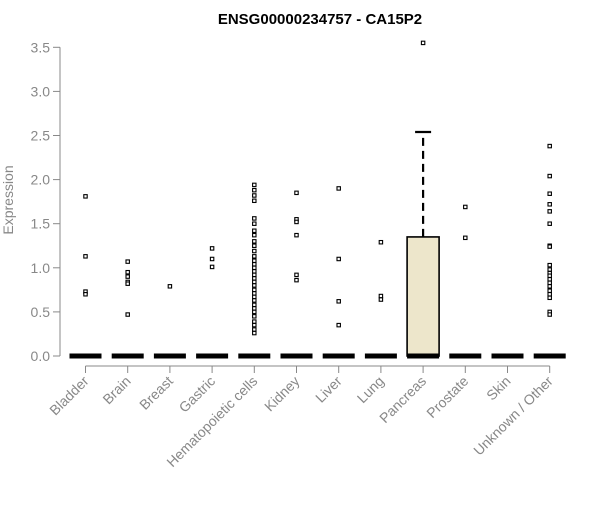 This screenshot has height=505, width=600. Describe the element at coordinates (498, 388) in the screenshot. I see `x-tick-label: Skin` at that location.